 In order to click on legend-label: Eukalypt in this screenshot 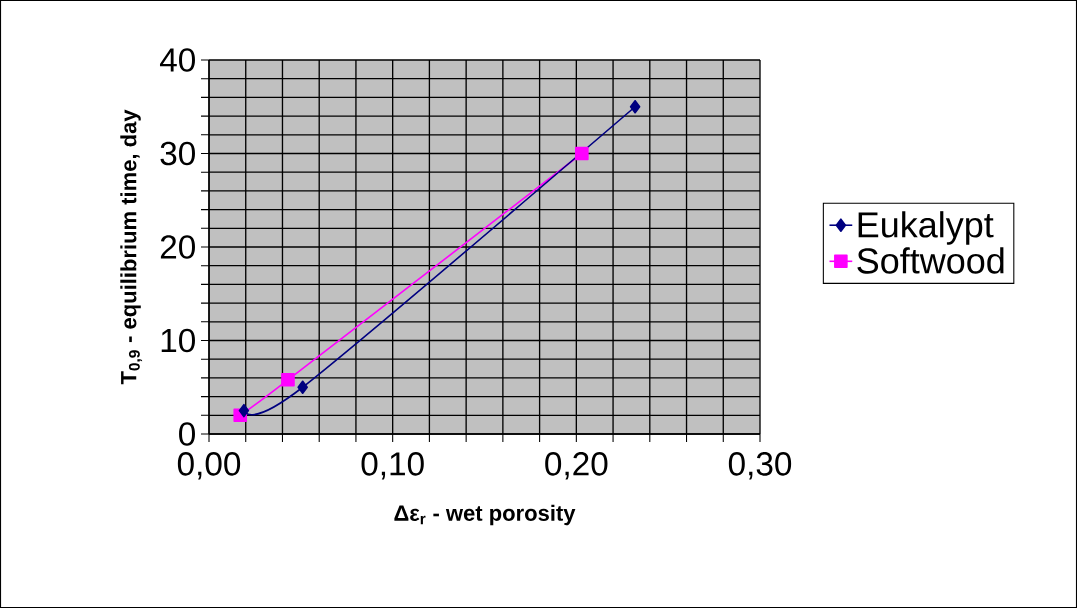, I will do `click(926, 228)`.